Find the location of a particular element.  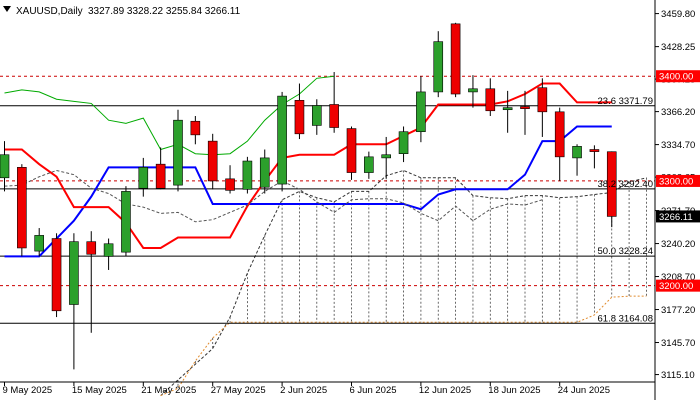

y-tick-label: 3115.10 is located at coordinates (678, 375).